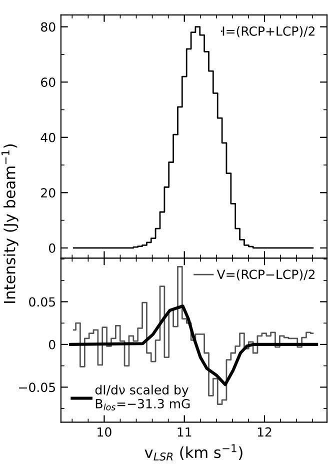 Image resolution: width=333 pixels, height=466 pixels. I want to click on y-tick-label: 60, so click(48, 83).